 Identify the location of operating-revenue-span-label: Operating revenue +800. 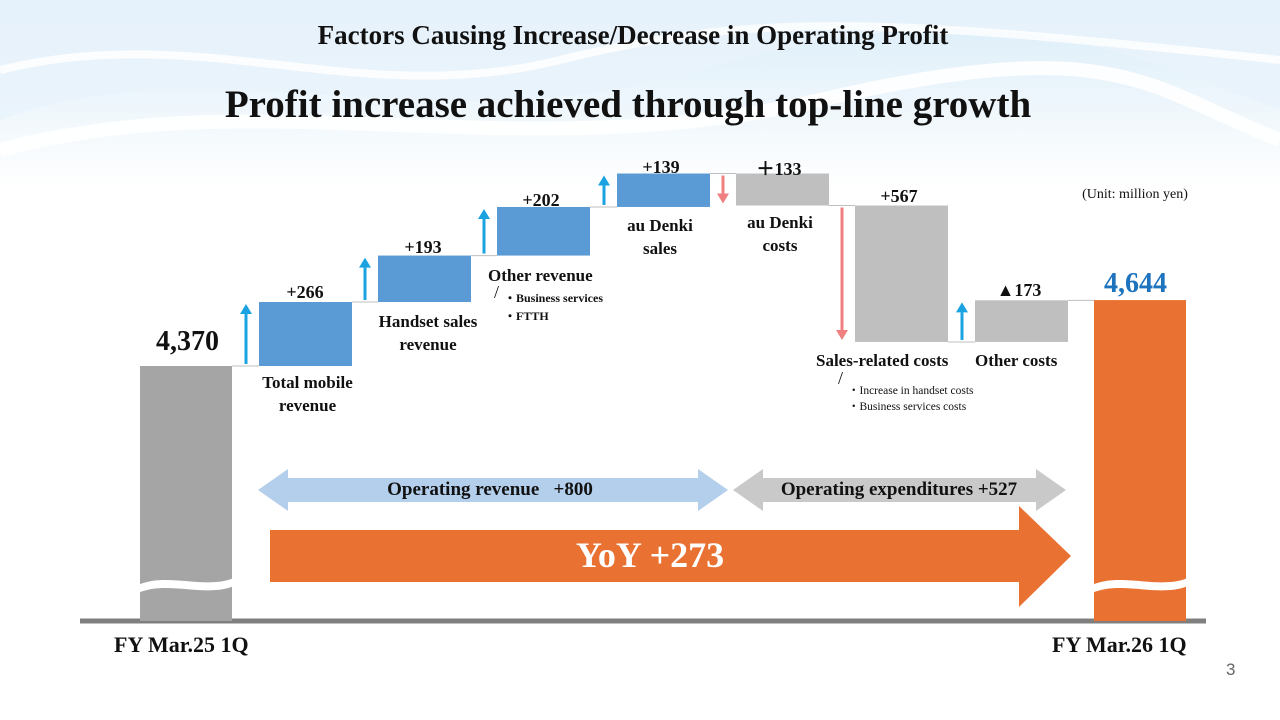
(490, 489).